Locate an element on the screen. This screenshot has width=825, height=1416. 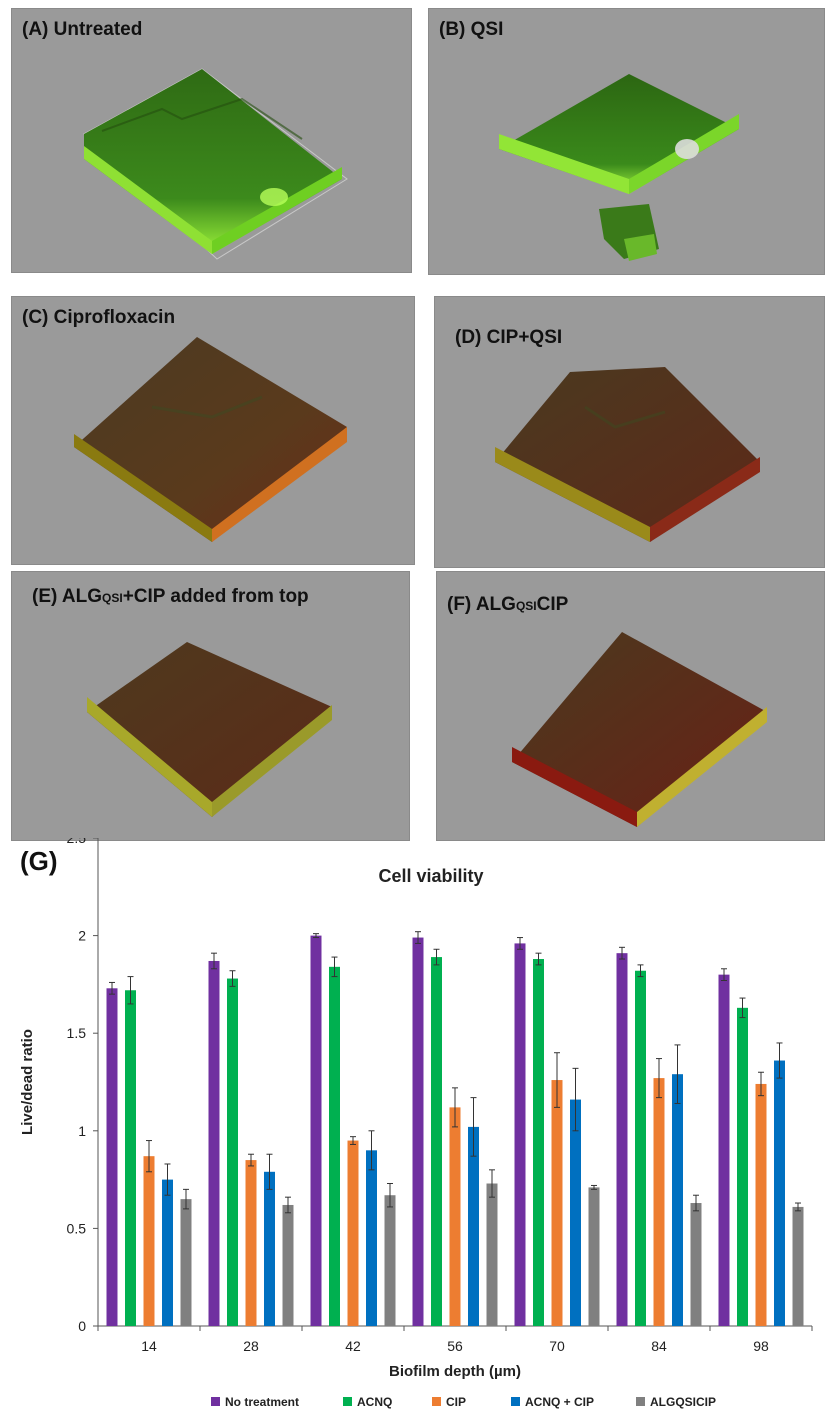
y-tick-label: 1 is located at coordinates (82, 1131).